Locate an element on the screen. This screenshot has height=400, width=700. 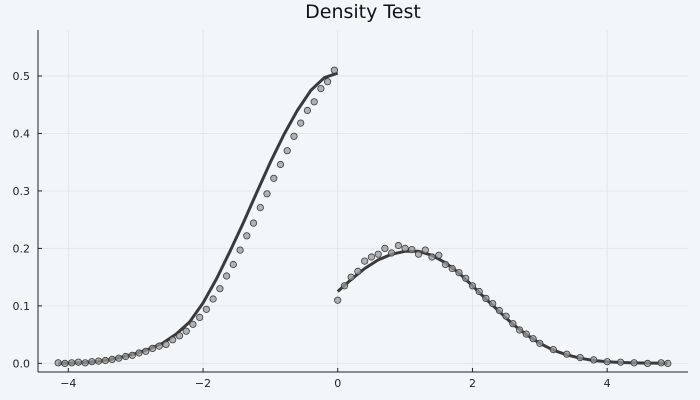
y-tick-labels: 0.0 0.1 0.2 0.3 0.4 0.5 is located at coordinates (27, 220).